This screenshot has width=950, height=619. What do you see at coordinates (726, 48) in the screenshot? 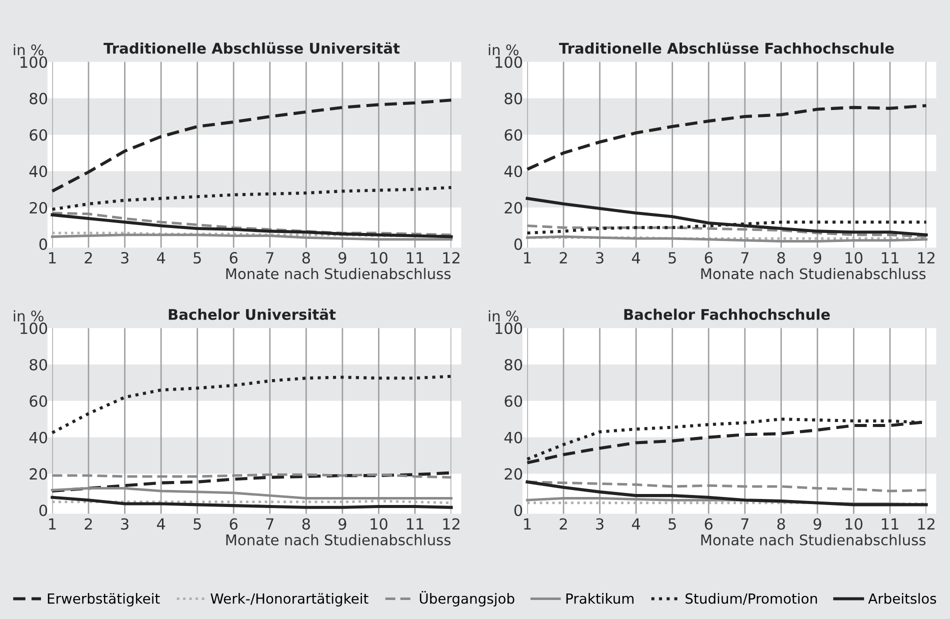
I see `chart-title: Traditionelle Abschlüsse Fachhochschule` at bounding box center [726, 48].